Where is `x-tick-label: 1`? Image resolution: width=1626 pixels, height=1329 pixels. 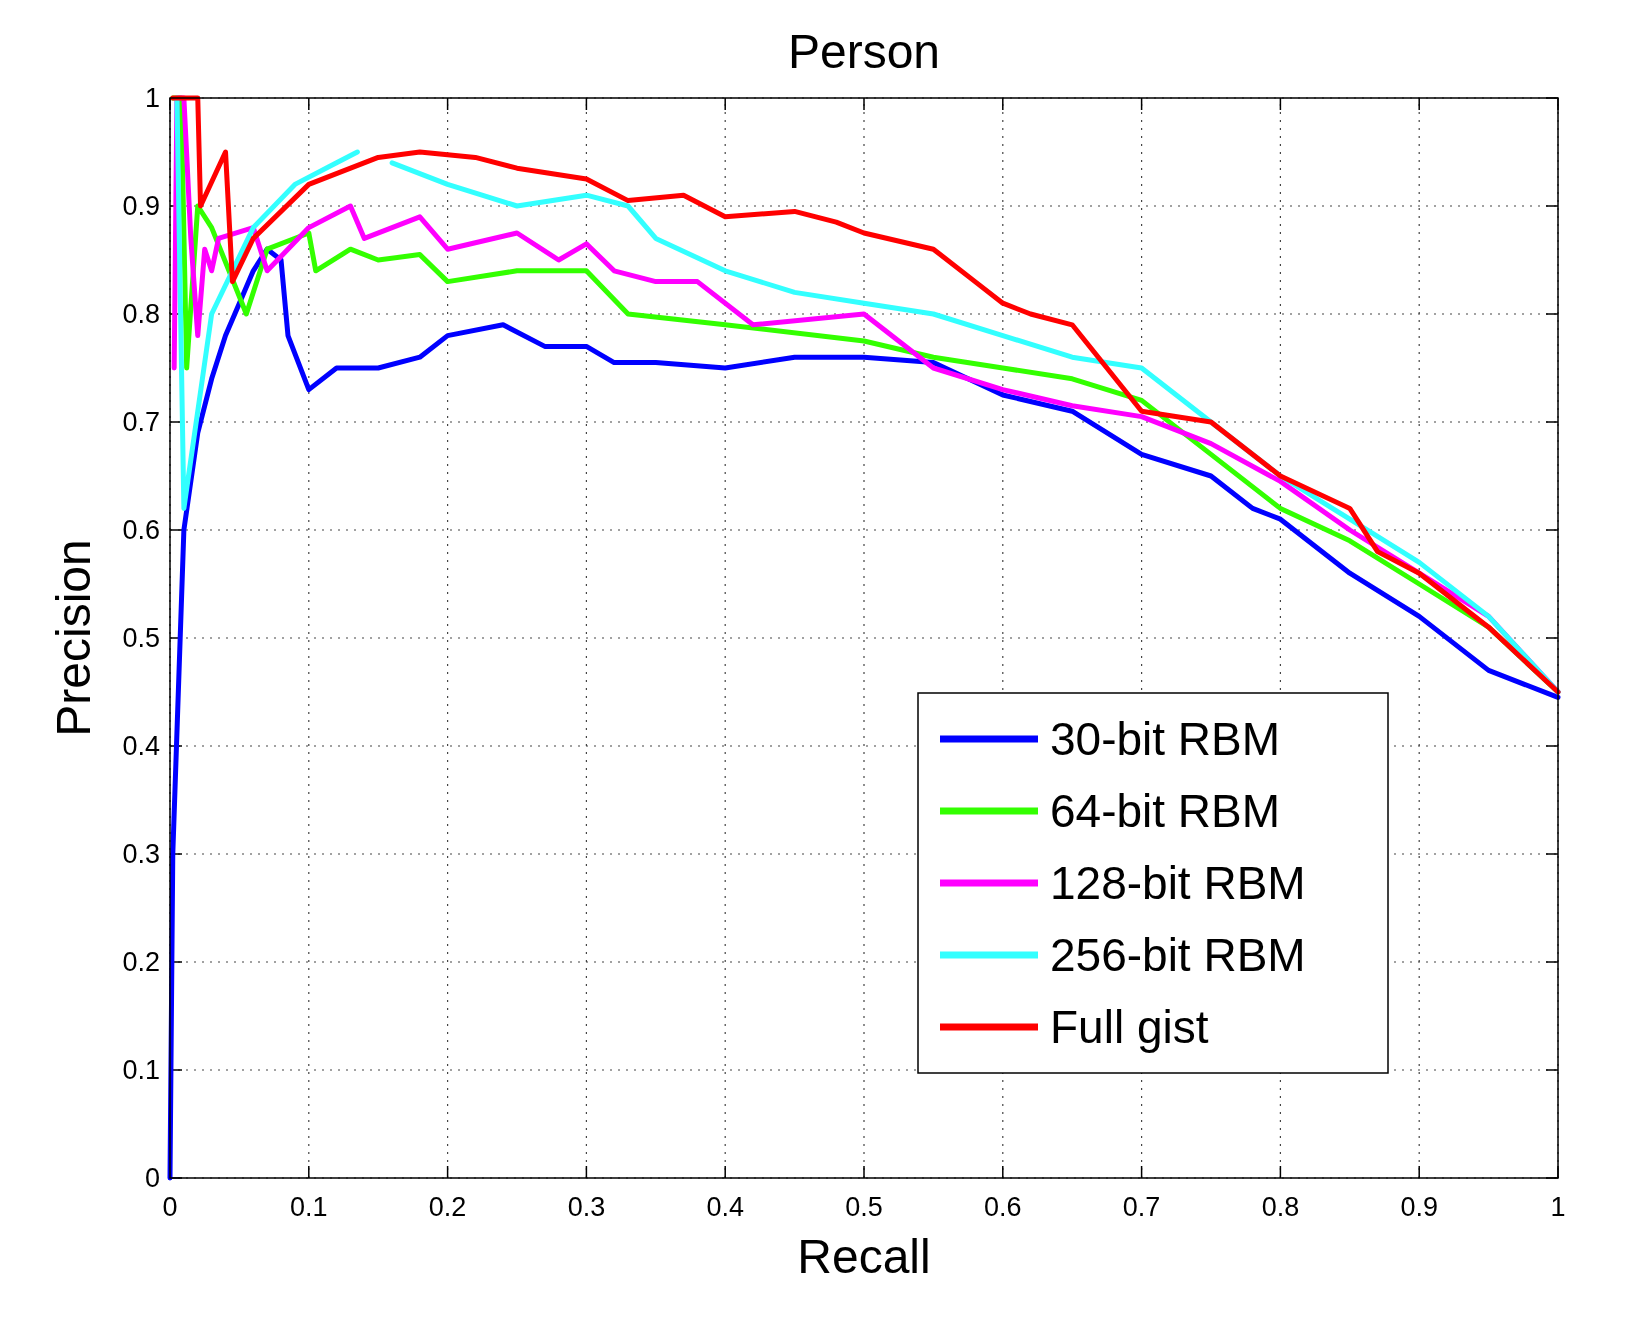 x-tick-label: 1 is located at coordinates (1558, 1207).